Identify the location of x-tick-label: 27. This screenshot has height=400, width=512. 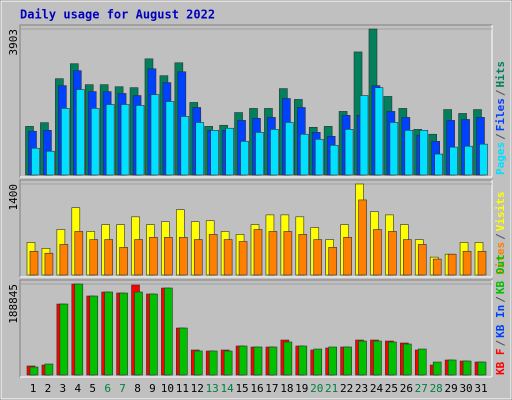
(421, 388).